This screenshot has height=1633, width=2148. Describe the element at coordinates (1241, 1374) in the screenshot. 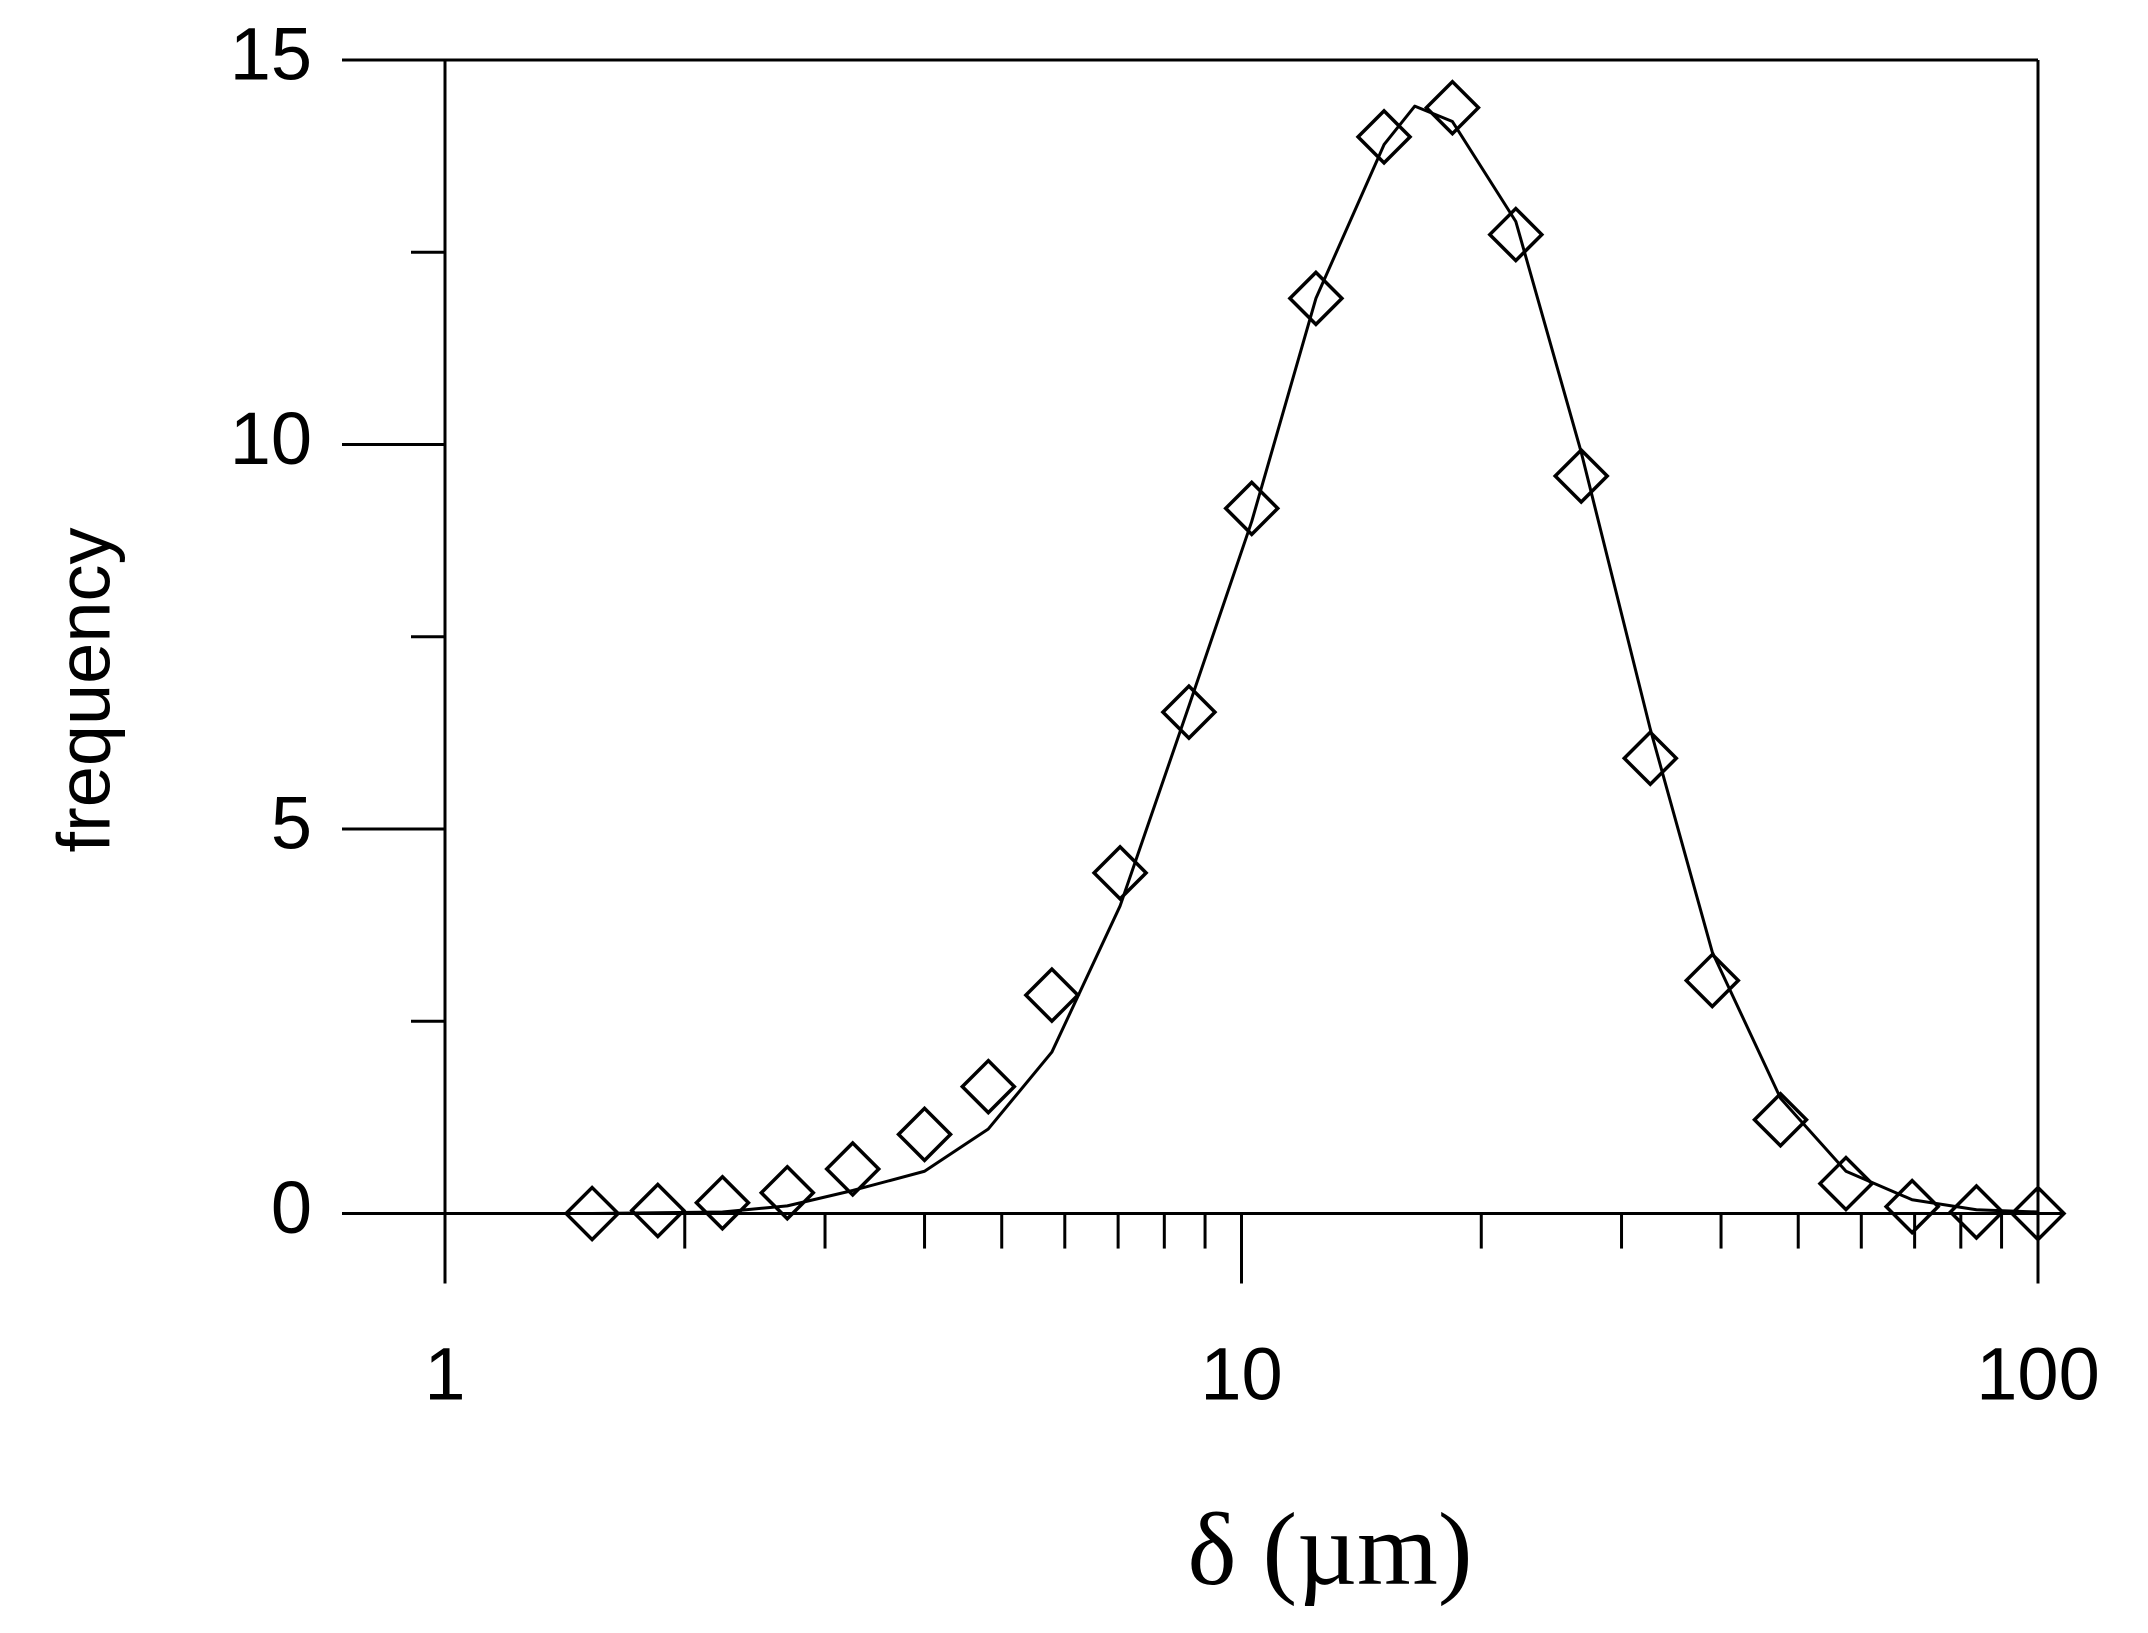

I see `x-tick-label: 10` at that location.